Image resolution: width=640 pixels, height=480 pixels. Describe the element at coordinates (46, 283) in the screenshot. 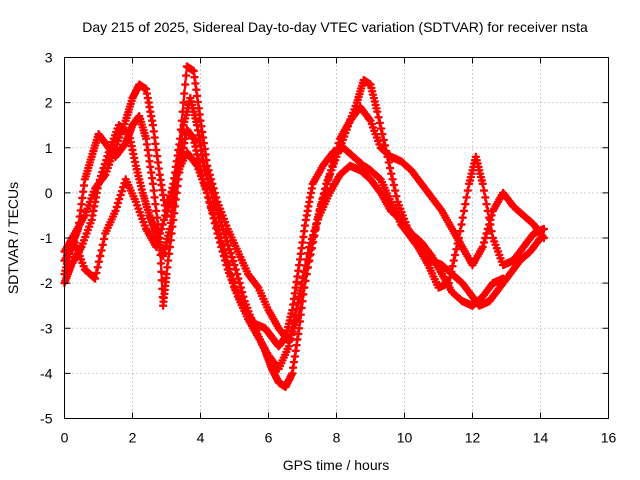

I see `y-tick-label: -2` at that location.